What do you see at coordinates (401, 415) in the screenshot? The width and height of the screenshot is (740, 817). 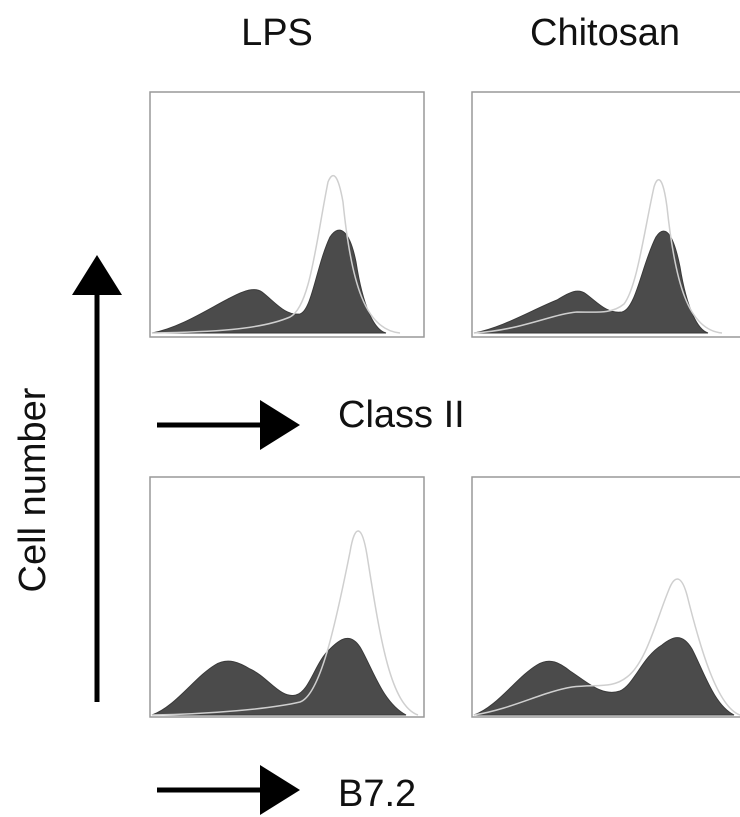 I see `x-axis-label: Class II` at bounding box center [401, 415].